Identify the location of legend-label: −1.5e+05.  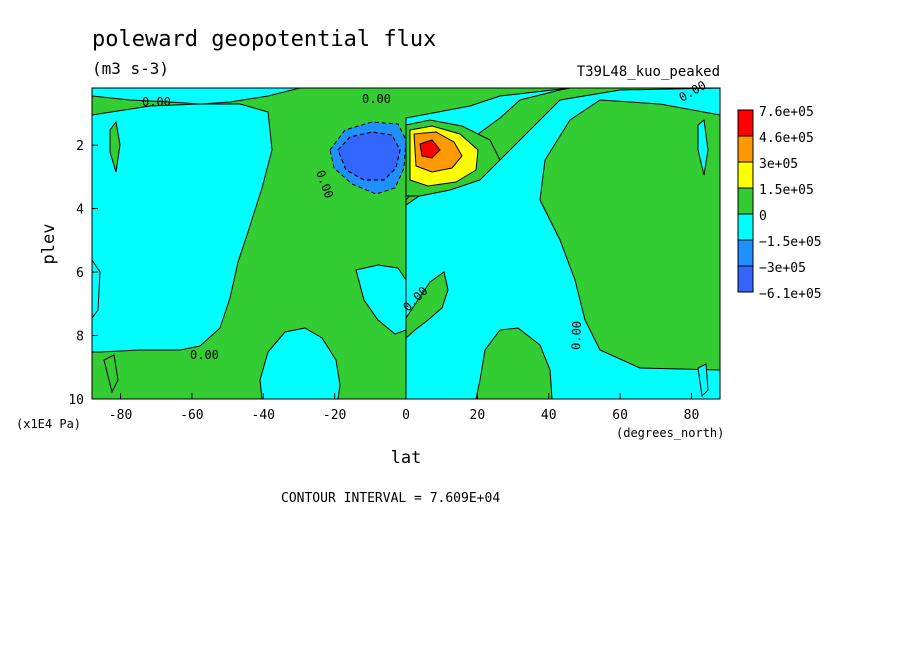
(790, 242).